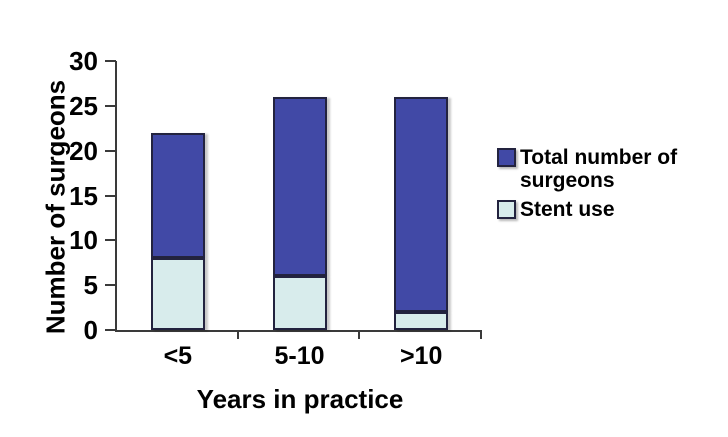  What do you see at coordinates (506, 157) in the screenshot?
I see `legend-swatch-total-surgeons` at bounding box center [506, 157].